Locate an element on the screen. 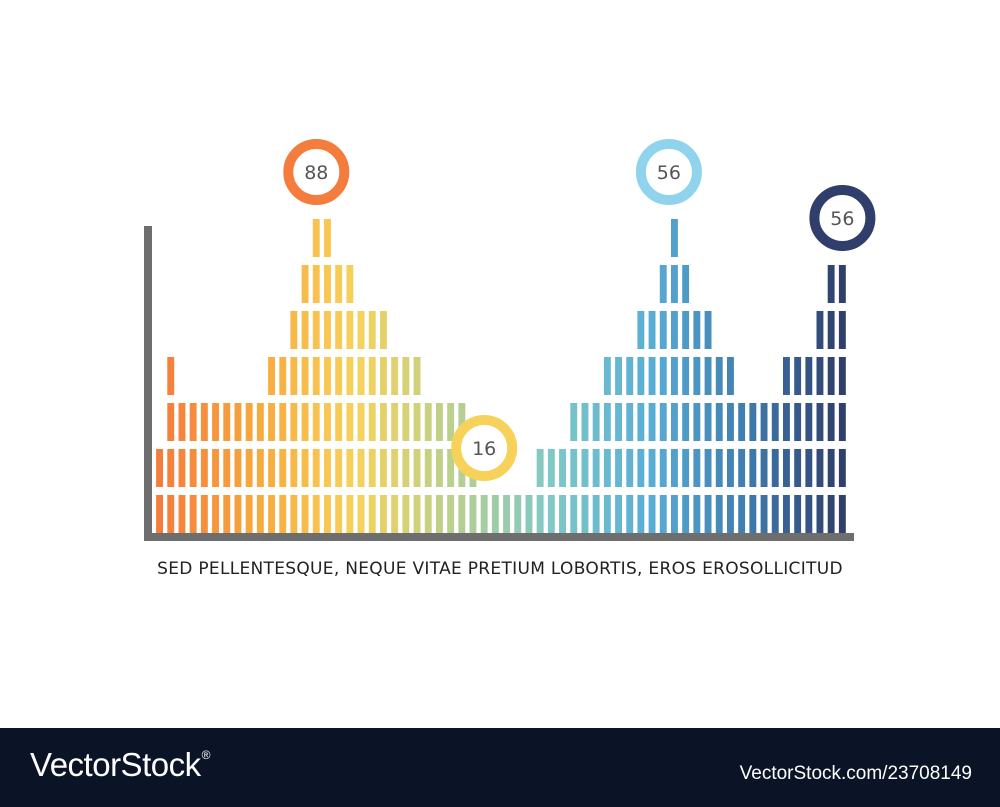  callout-ring is located at coordinates (668, 172).